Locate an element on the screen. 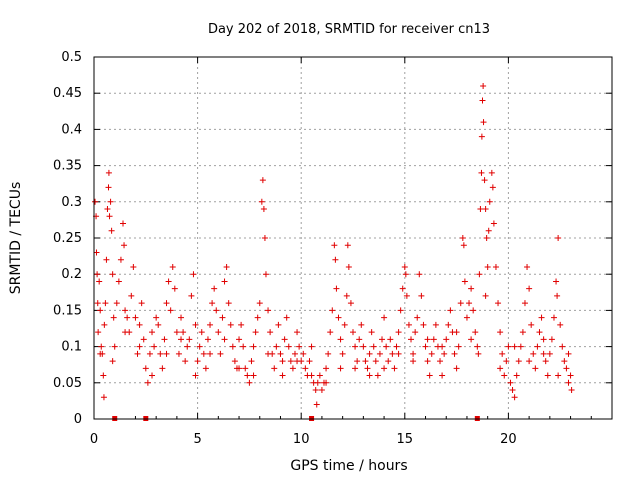 This screenshot has height=480, width=640. x-tick-label: 15 is located at coordinates (405, 439).